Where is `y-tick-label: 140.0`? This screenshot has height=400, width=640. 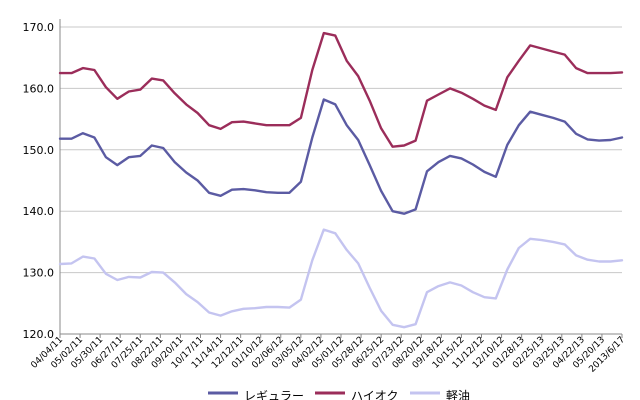 y-tick-label: 140.0 is located at coordinates (39, 211).